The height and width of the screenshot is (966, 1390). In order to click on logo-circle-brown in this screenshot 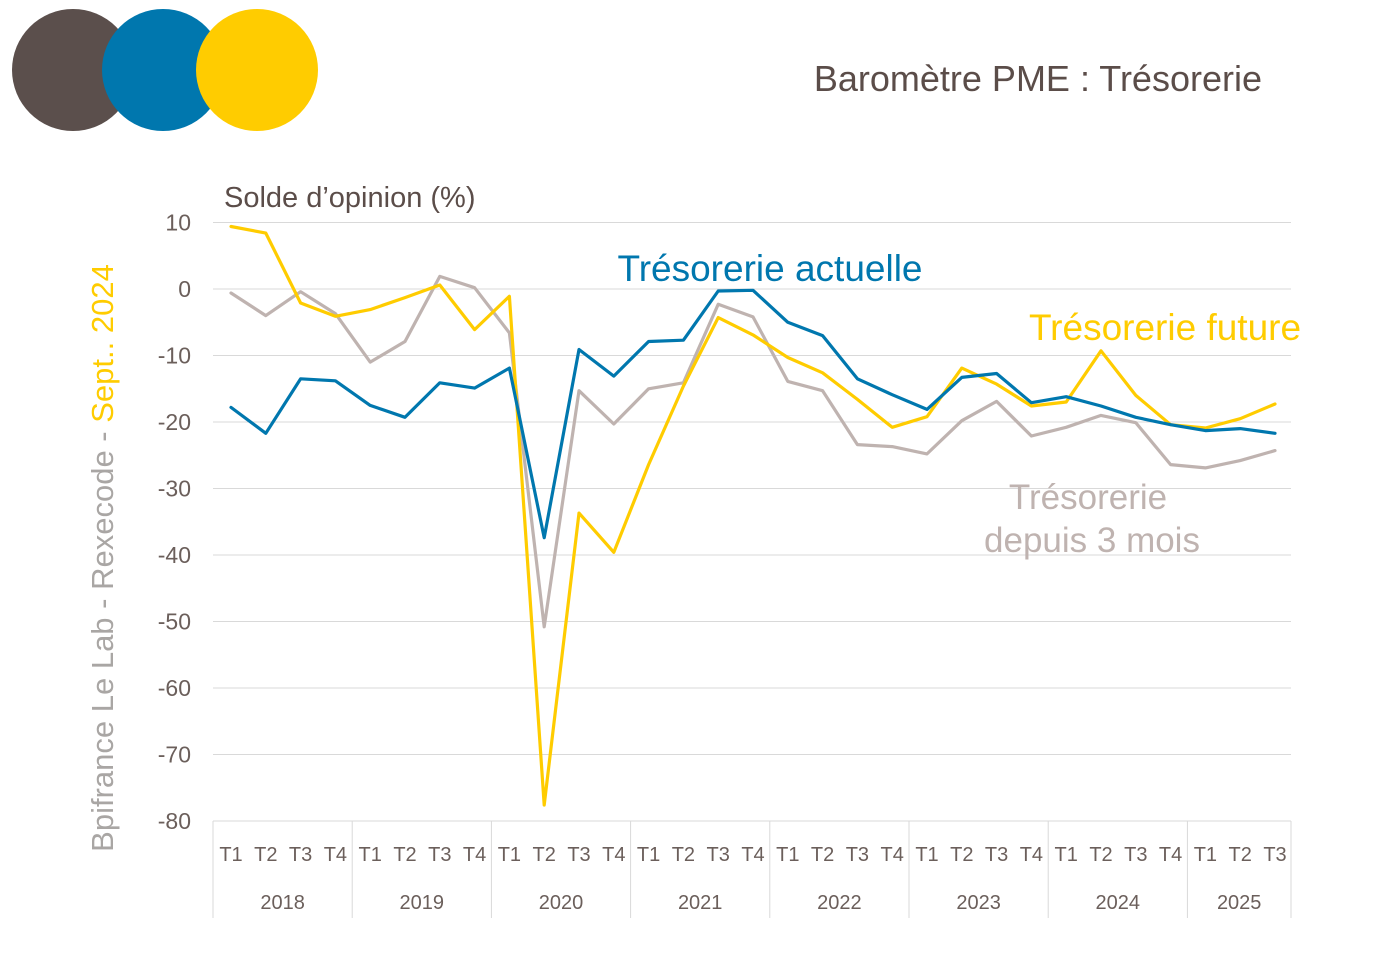, I will do `click(73, 70)`.